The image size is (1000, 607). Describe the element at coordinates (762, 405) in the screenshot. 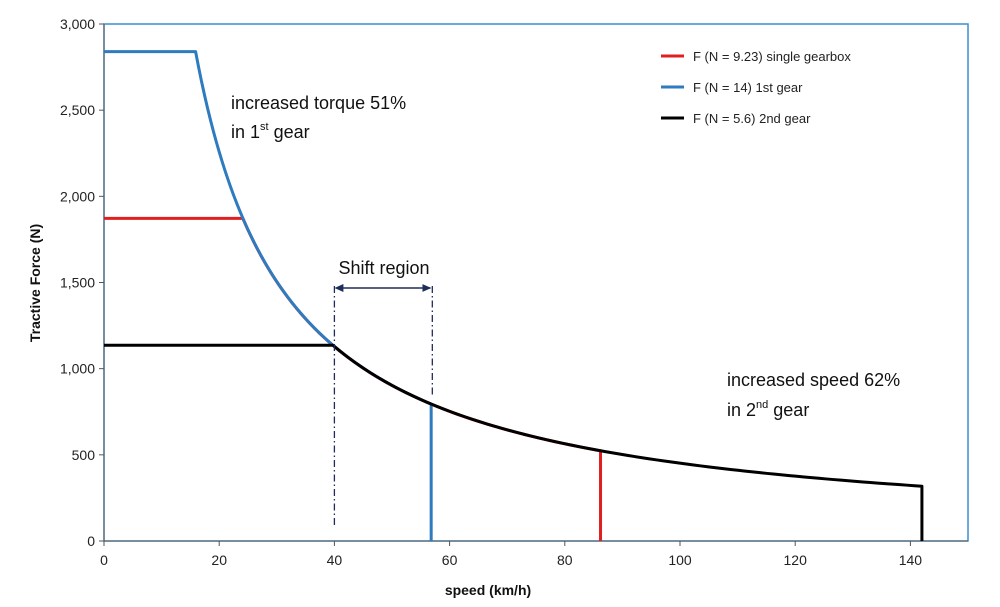

I see `annotation-speed-sup: nd` at that location.